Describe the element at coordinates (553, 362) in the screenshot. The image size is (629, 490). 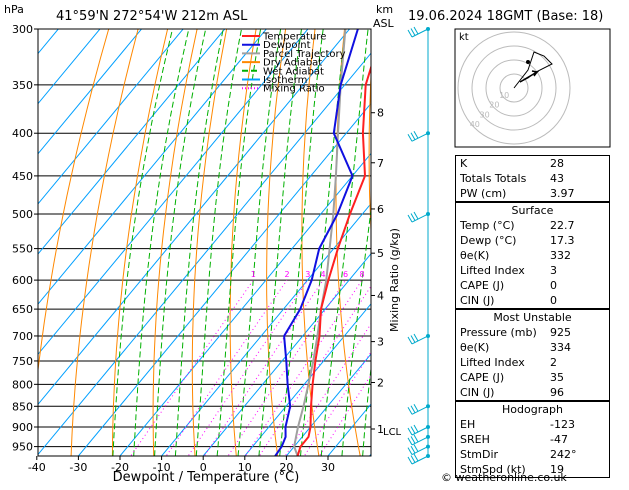
I see `mu-li-value: 2` at that location.